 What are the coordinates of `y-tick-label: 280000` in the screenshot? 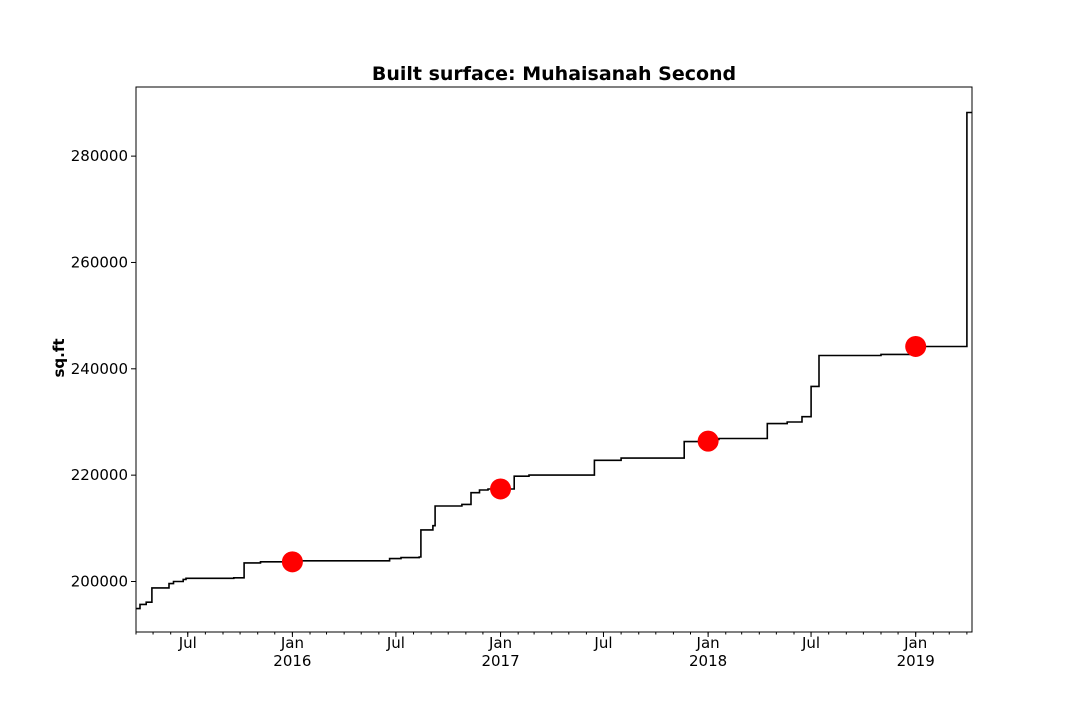 It's located at (99, 156).